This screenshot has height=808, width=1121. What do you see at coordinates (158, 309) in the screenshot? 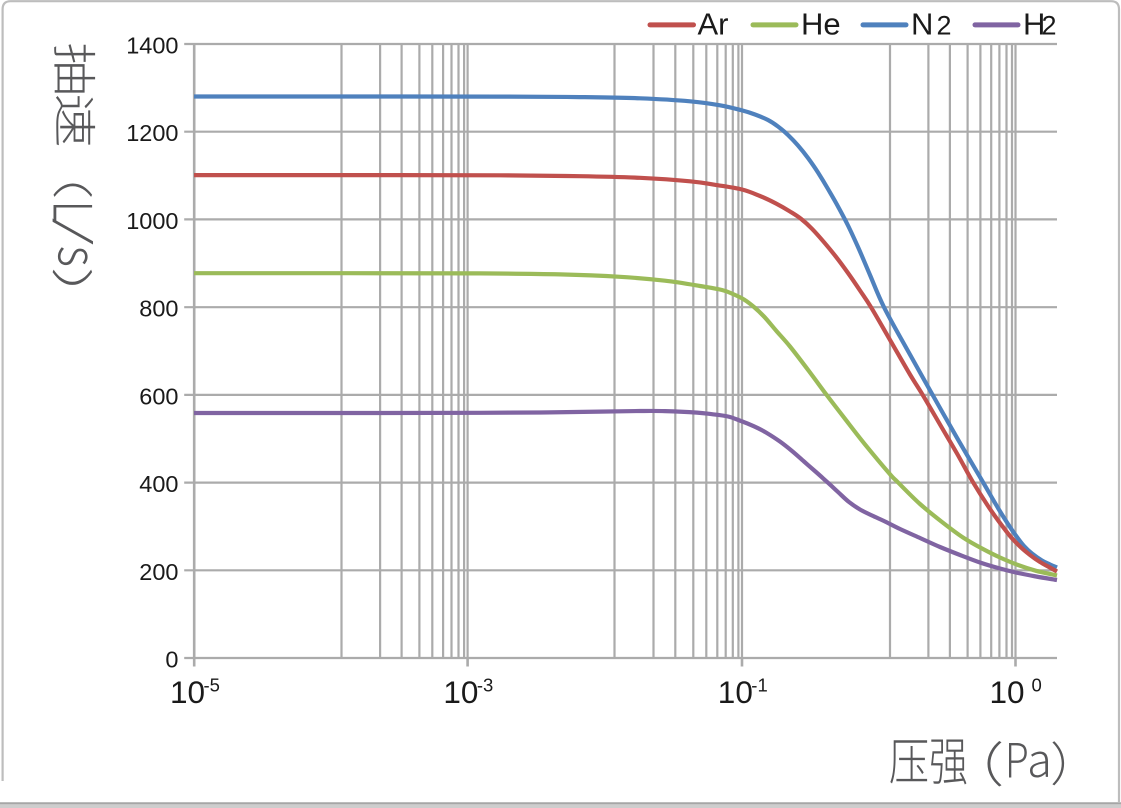
I see `svg-text: 800` at bounding box center [158, 309].